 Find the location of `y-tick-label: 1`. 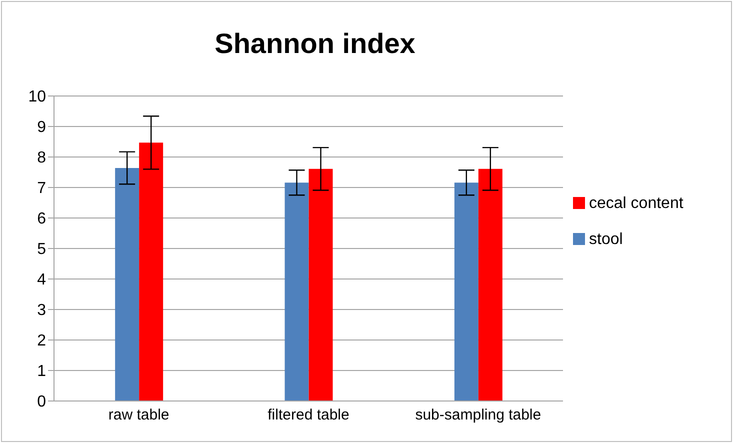

y-tick-label: 1 is located at coordinates (41, 371).